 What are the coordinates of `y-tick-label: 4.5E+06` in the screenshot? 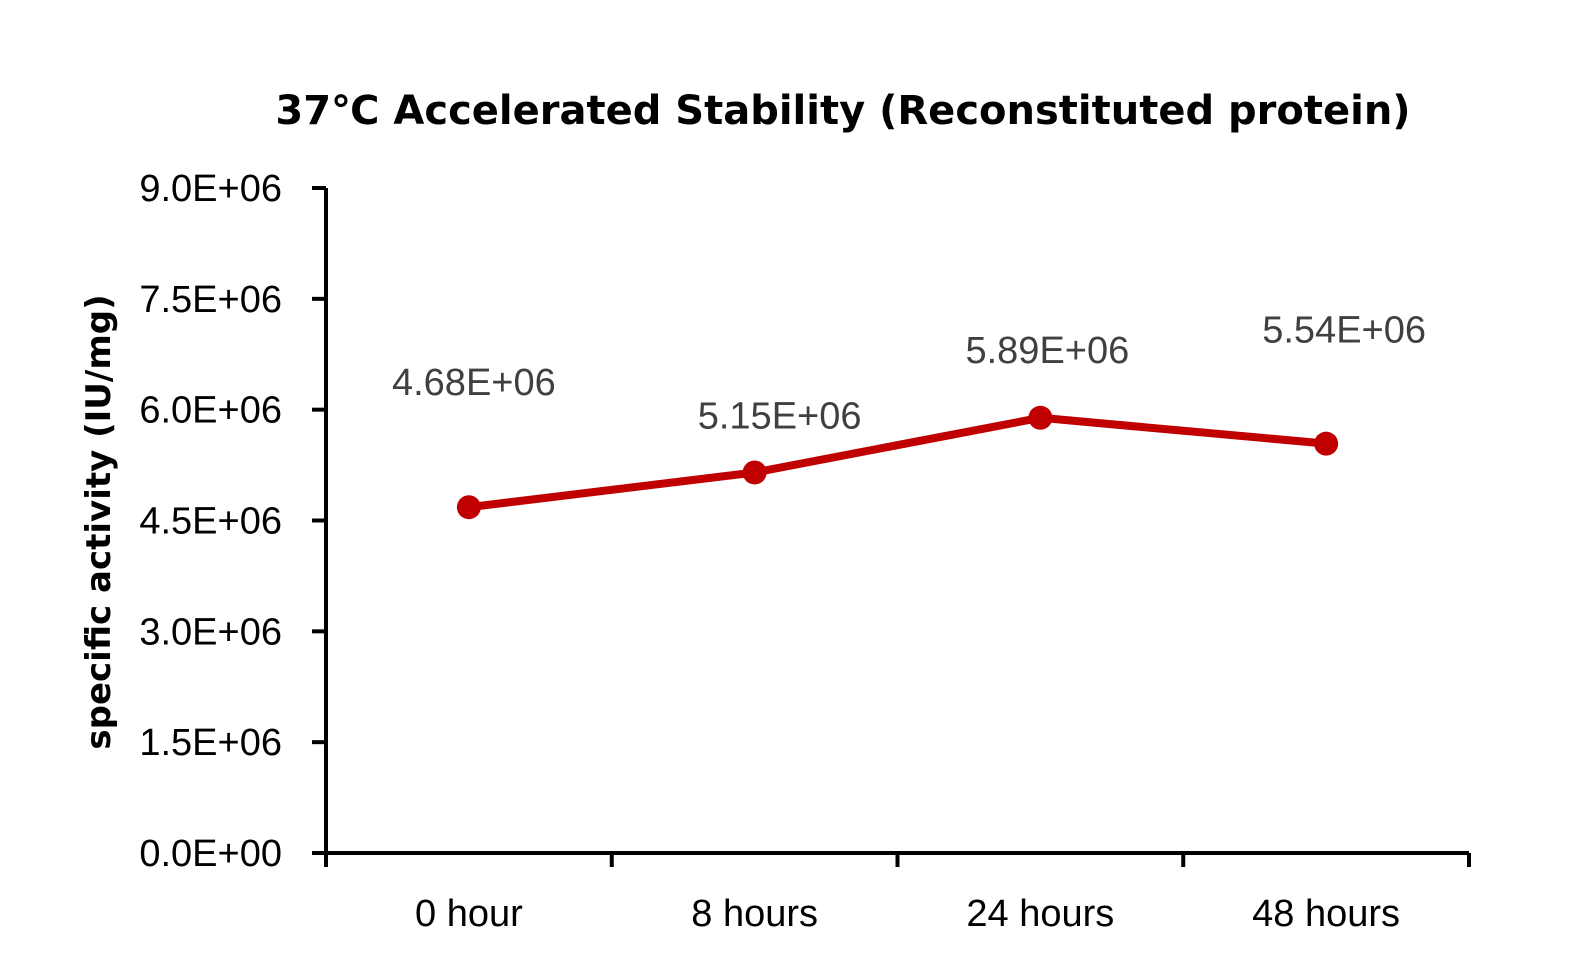 It's located at (210, 522).